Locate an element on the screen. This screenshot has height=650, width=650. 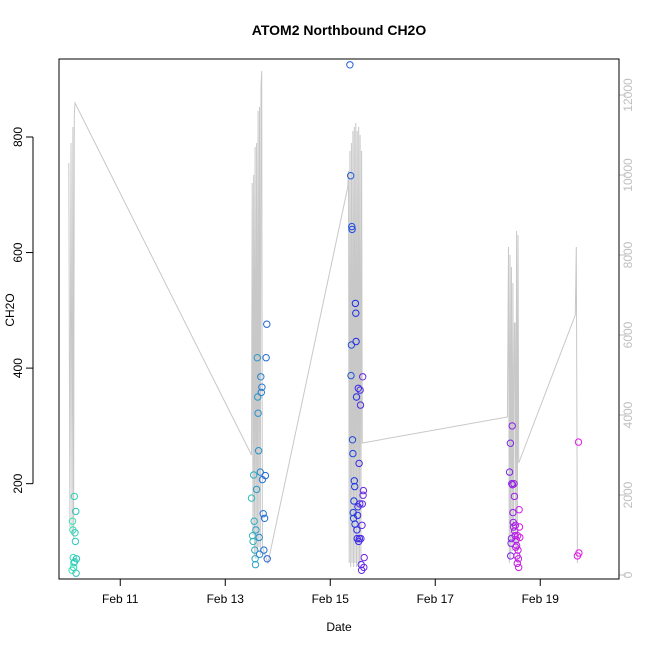
y2-tick-label: 8000 is located at coordinates (628, 254).